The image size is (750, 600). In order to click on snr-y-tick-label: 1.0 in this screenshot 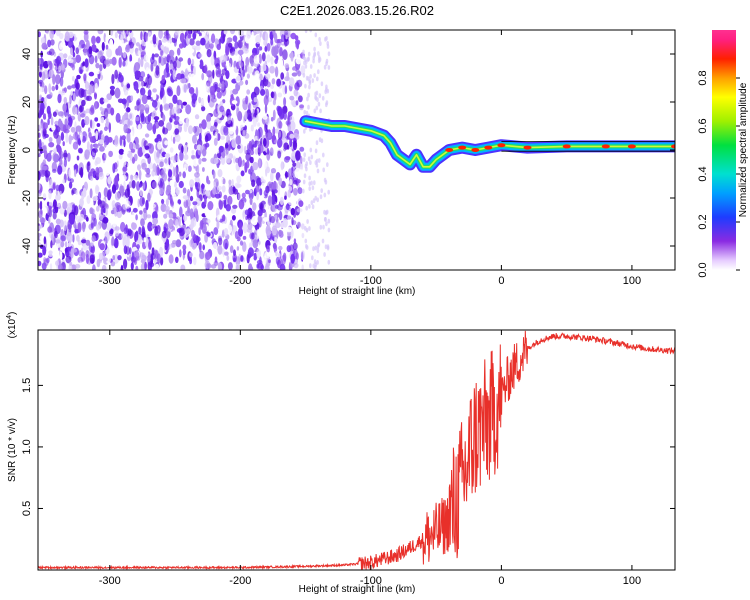, I will do `click(27, 446)`.